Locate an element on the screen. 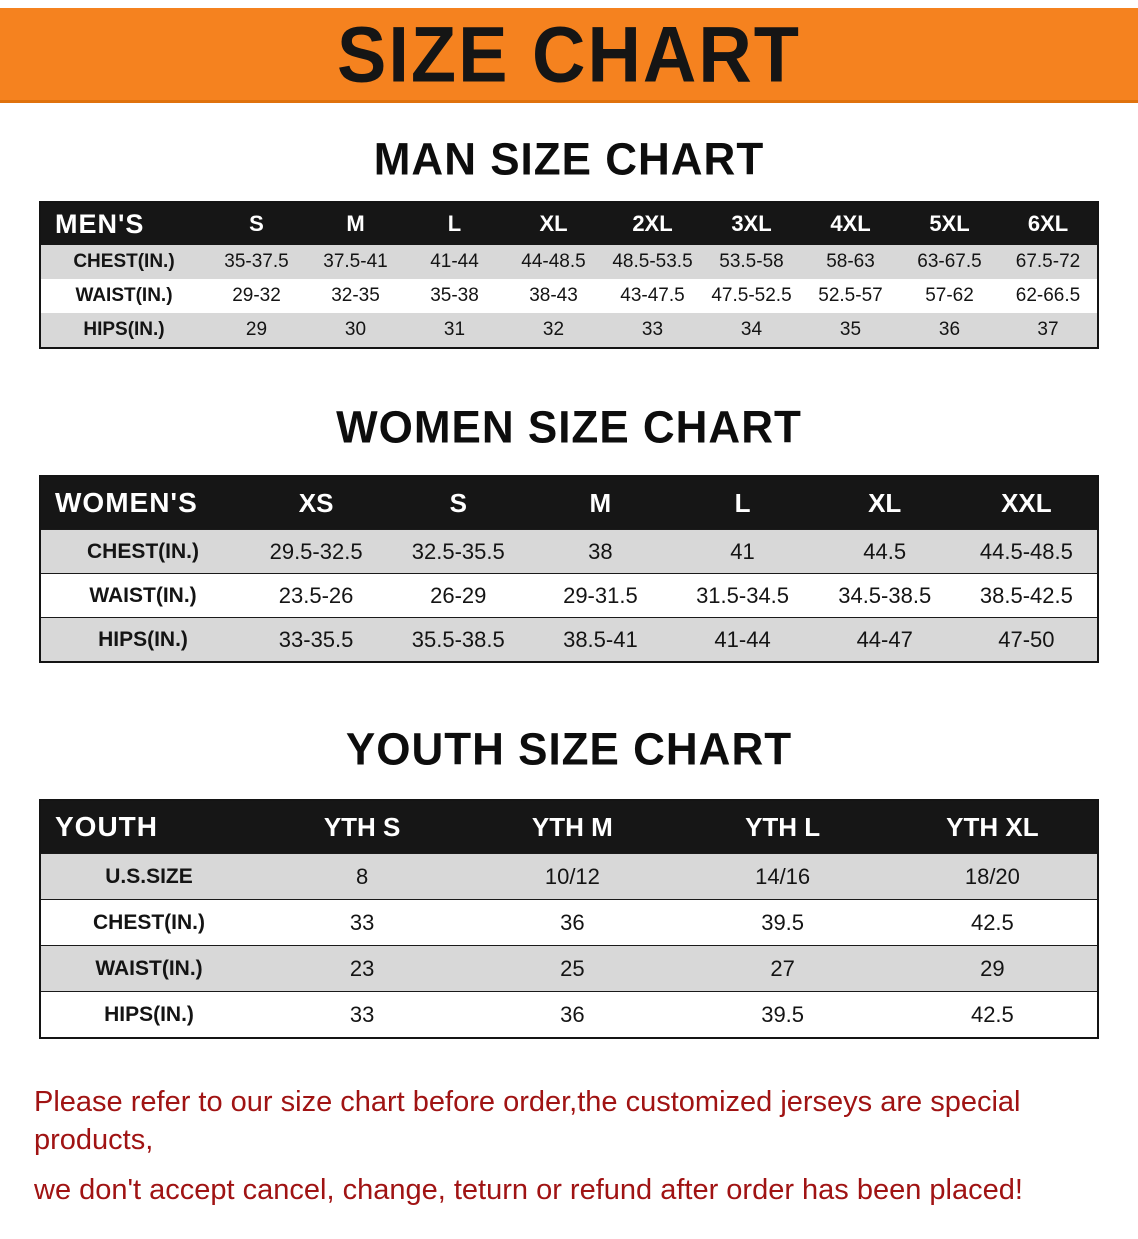 The height and width of the screenshot is (1239, 1138). size-value-cell: 8 is located at coordinates (362, 876).